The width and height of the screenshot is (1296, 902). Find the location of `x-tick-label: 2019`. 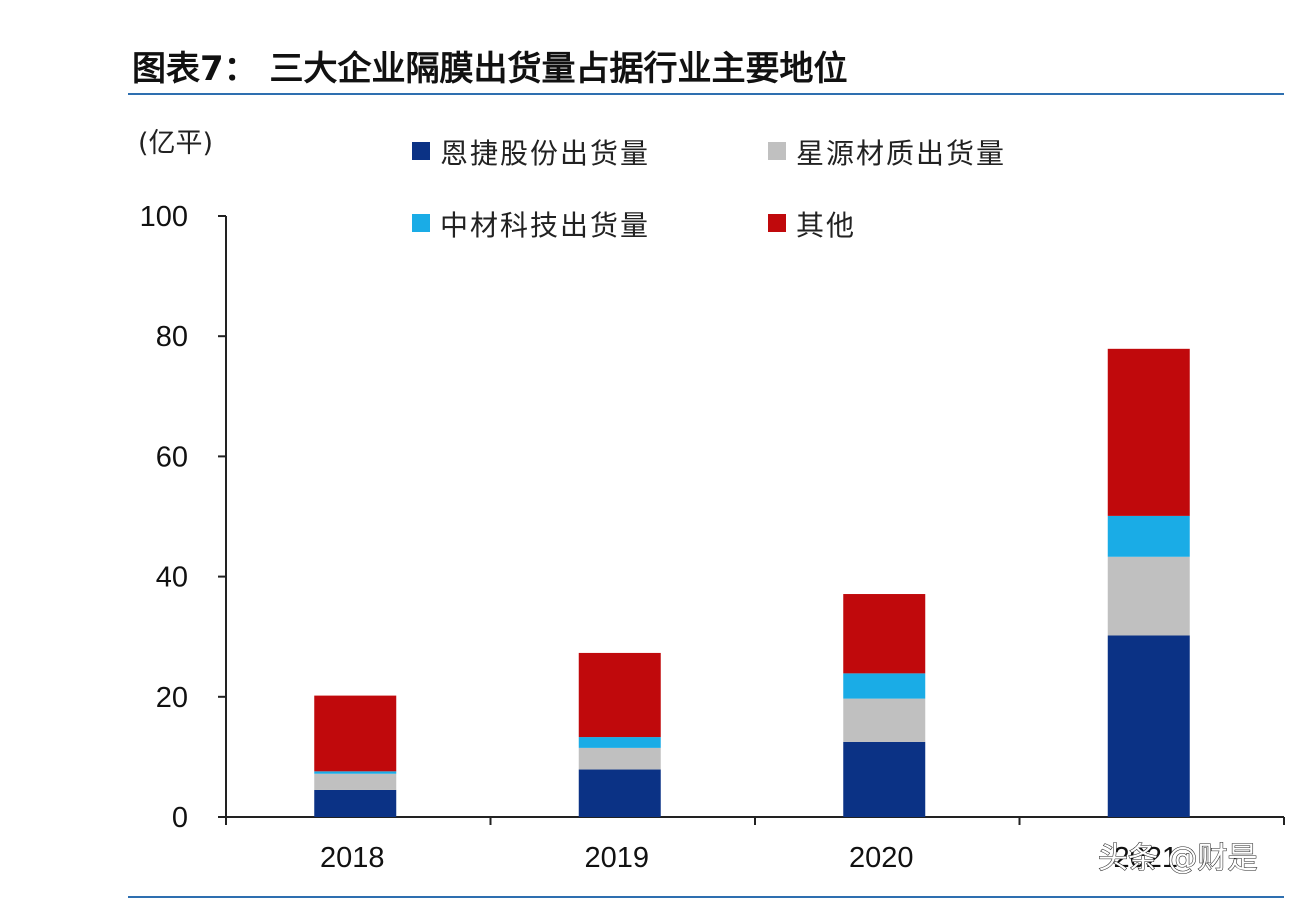

x-tick-label: 2019 is located at coordinates (616, 858).